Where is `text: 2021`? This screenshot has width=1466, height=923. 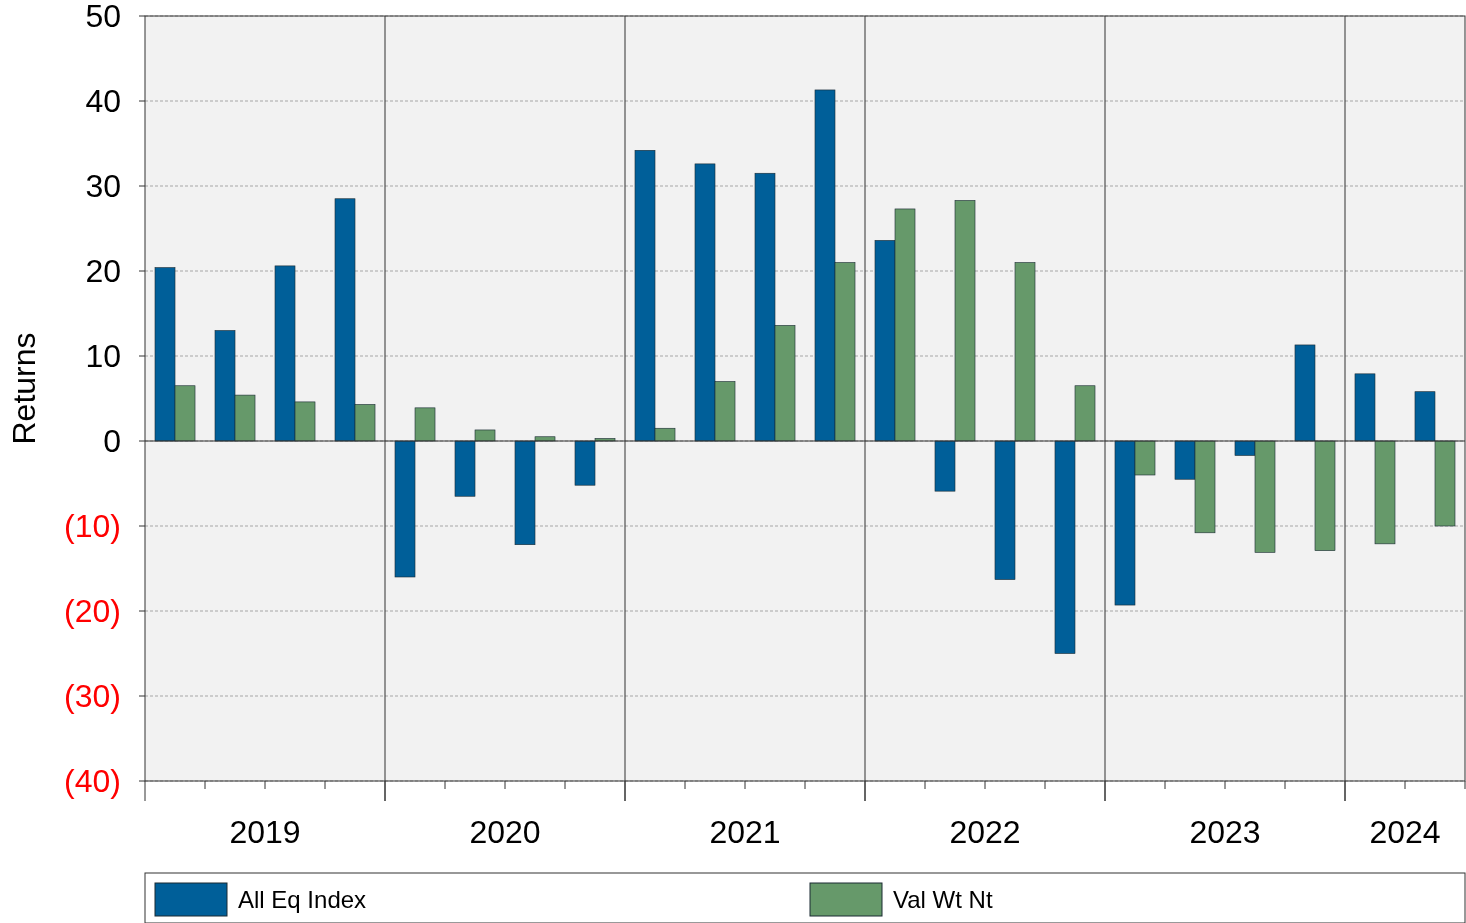
text: 2021 is located at coordinates (745, 832).